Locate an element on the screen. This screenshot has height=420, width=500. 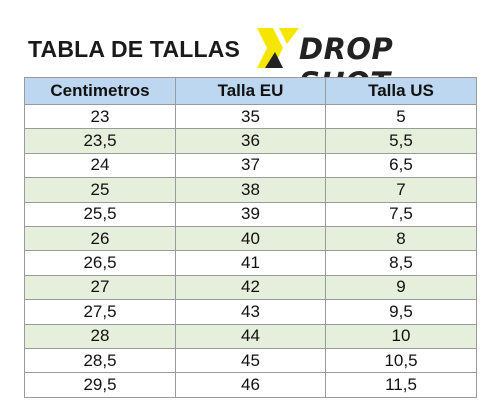
cell-cm: 25,5 is located at coordinates (100, 214).